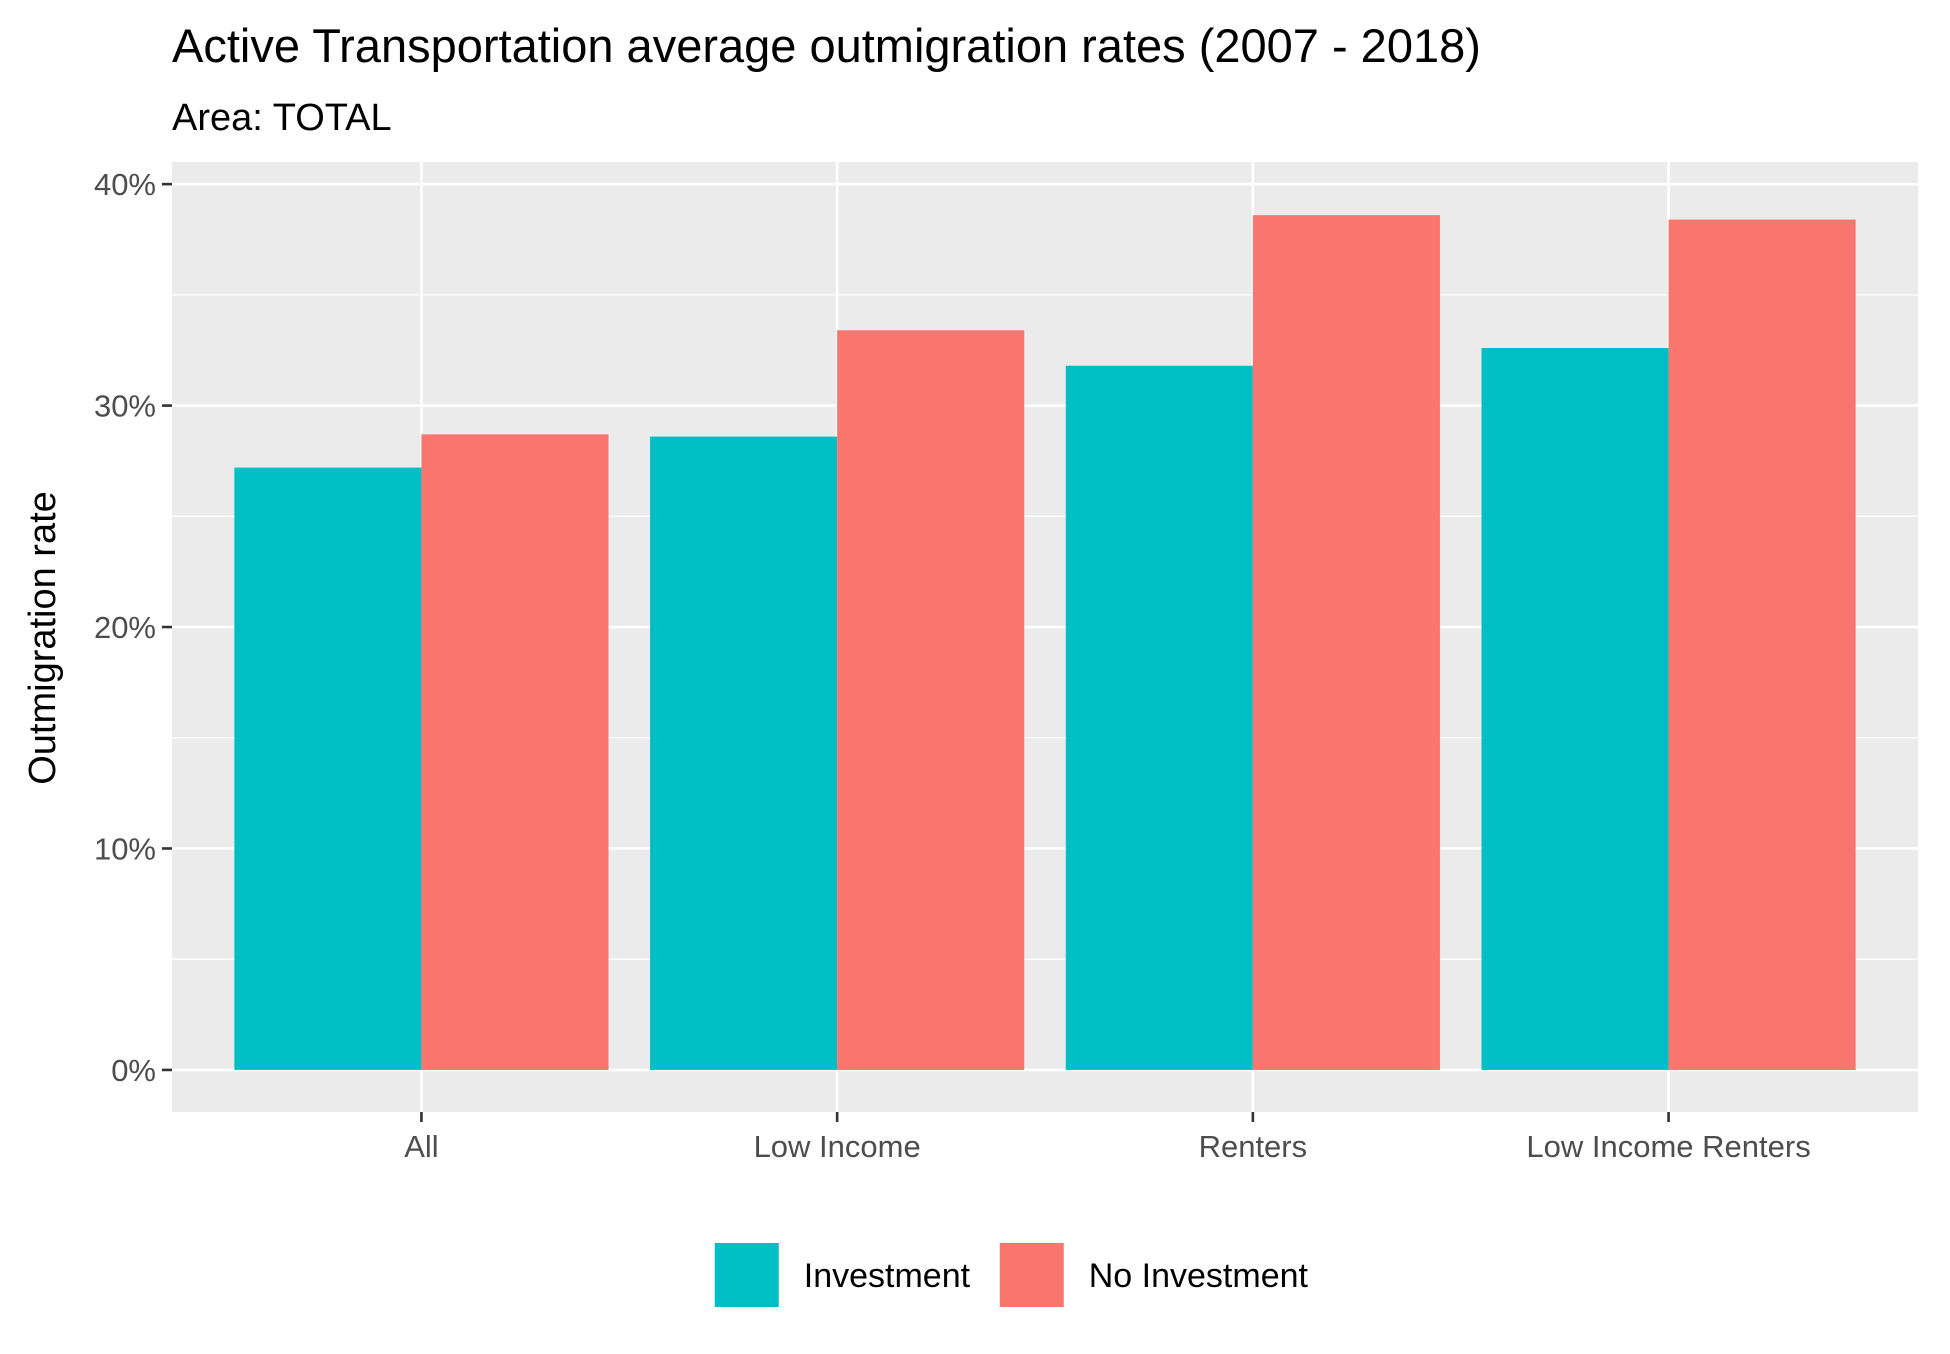 The height and width of the screenshot is (1354, 1950). What do you see at coordinates (421, 1146) in the screenshot?
I see `x-tick-label-all: All` at bounding box center [421, 1146].